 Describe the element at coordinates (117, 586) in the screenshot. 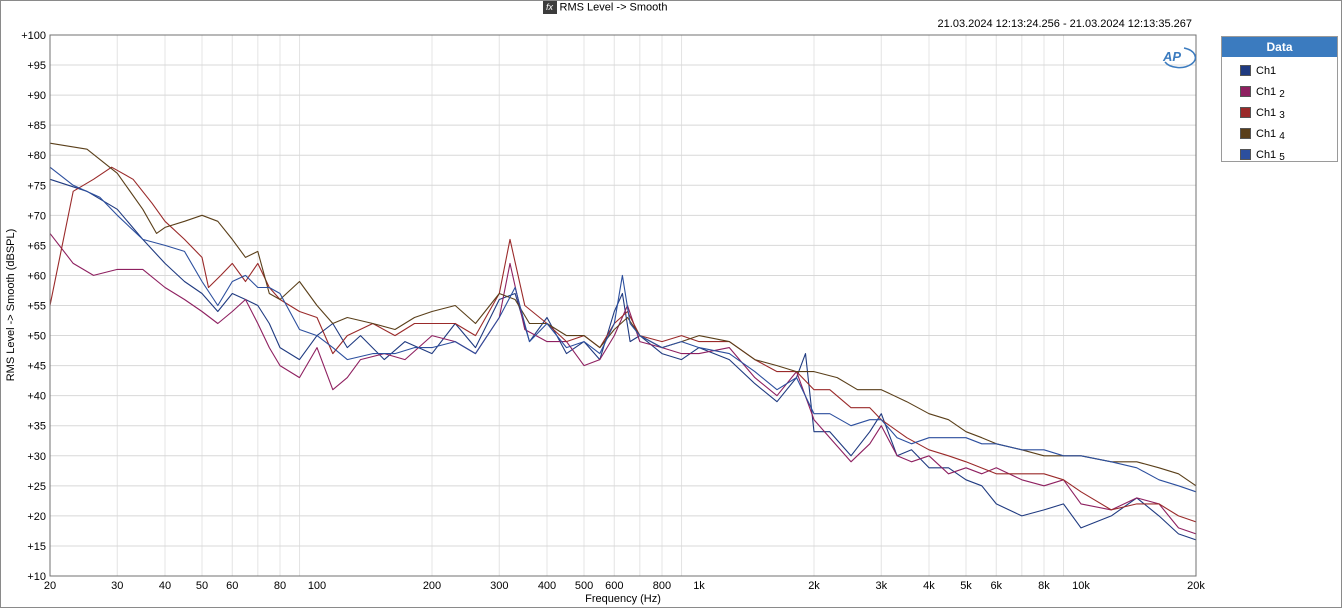

I see `x-tick-label: 30` at that location.